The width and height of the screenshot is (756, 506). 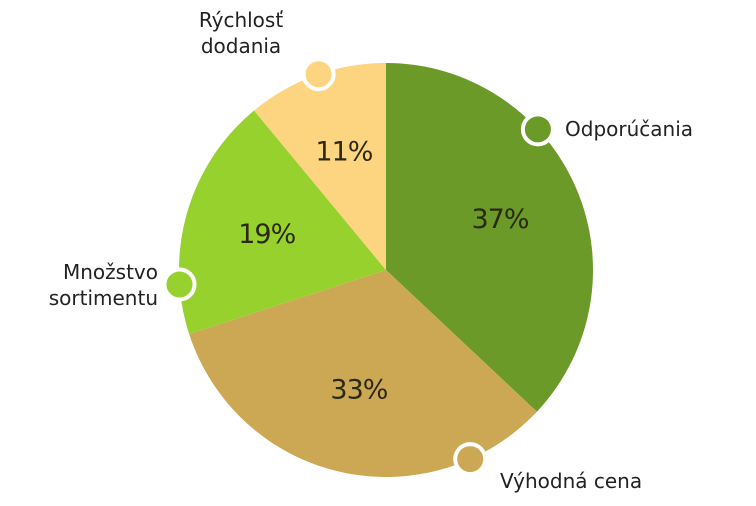 I want to click on value-label: 11%, so click(x=343, y=152).